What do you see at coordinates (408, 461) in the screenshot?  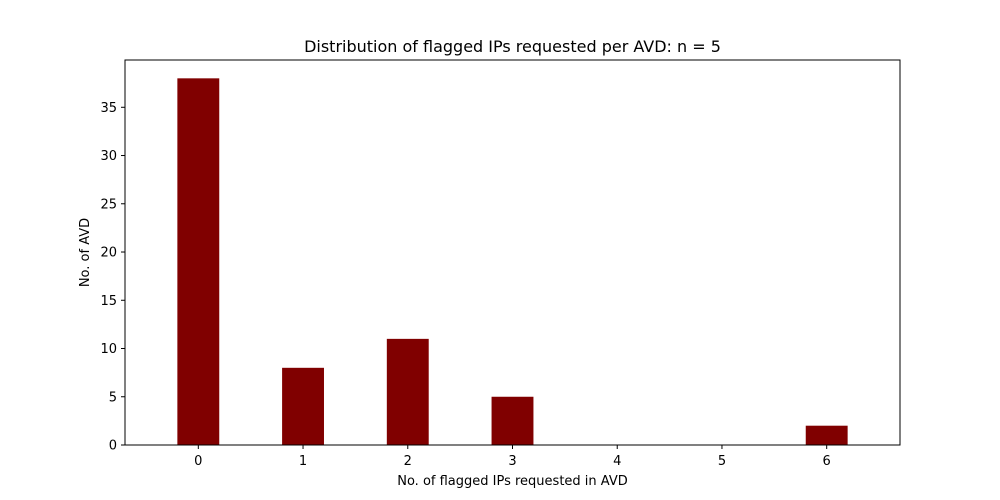 I see `x-tick-label: 2` at bounding box center [408, 461].